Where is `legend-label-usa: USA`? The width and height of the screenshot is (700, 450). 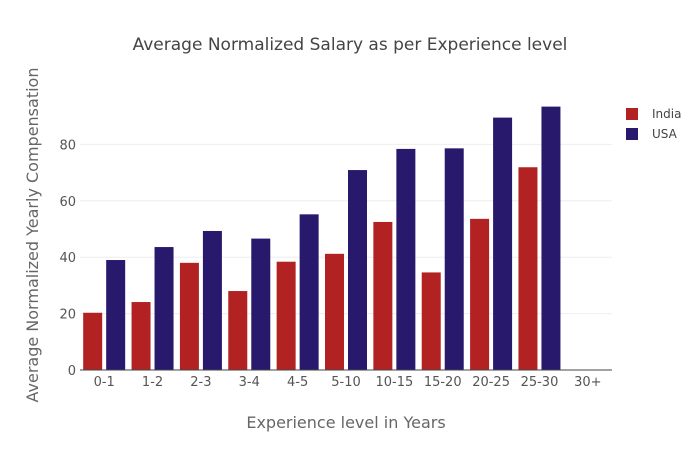 legend-label-usa: USA is located at coordinates (665, 134).